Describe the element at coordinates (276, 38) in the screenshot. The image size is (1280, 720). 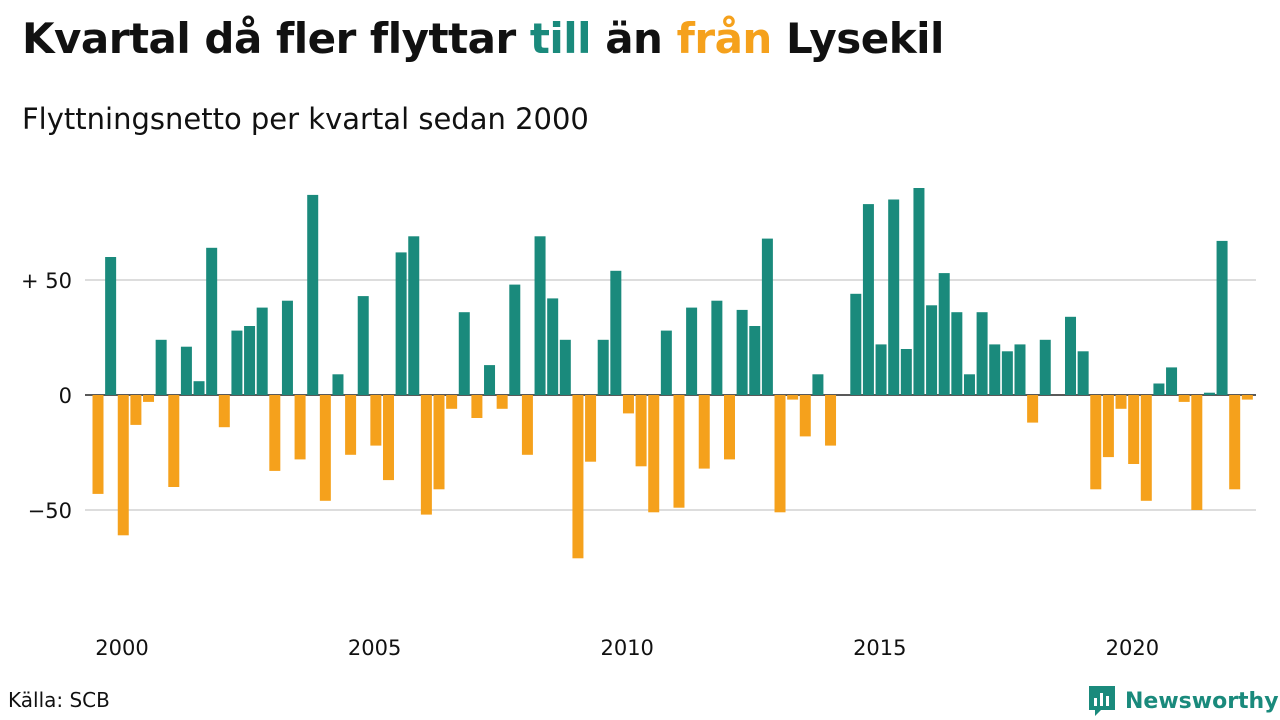
I see `title-part-1: Kvartal då fler flyttar` at that location.